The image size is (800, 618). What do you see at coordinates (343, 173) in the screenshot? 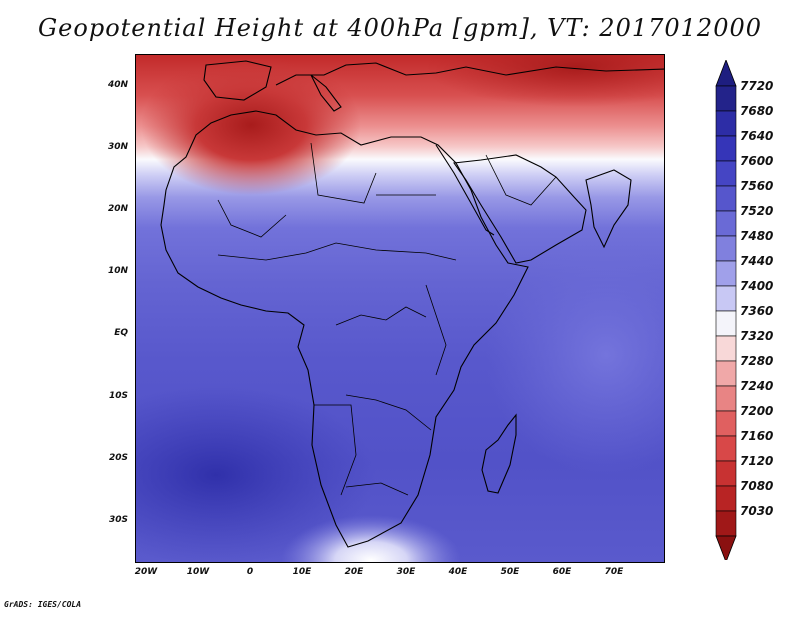
I see `border-libya` at bounding box center [343, 173].